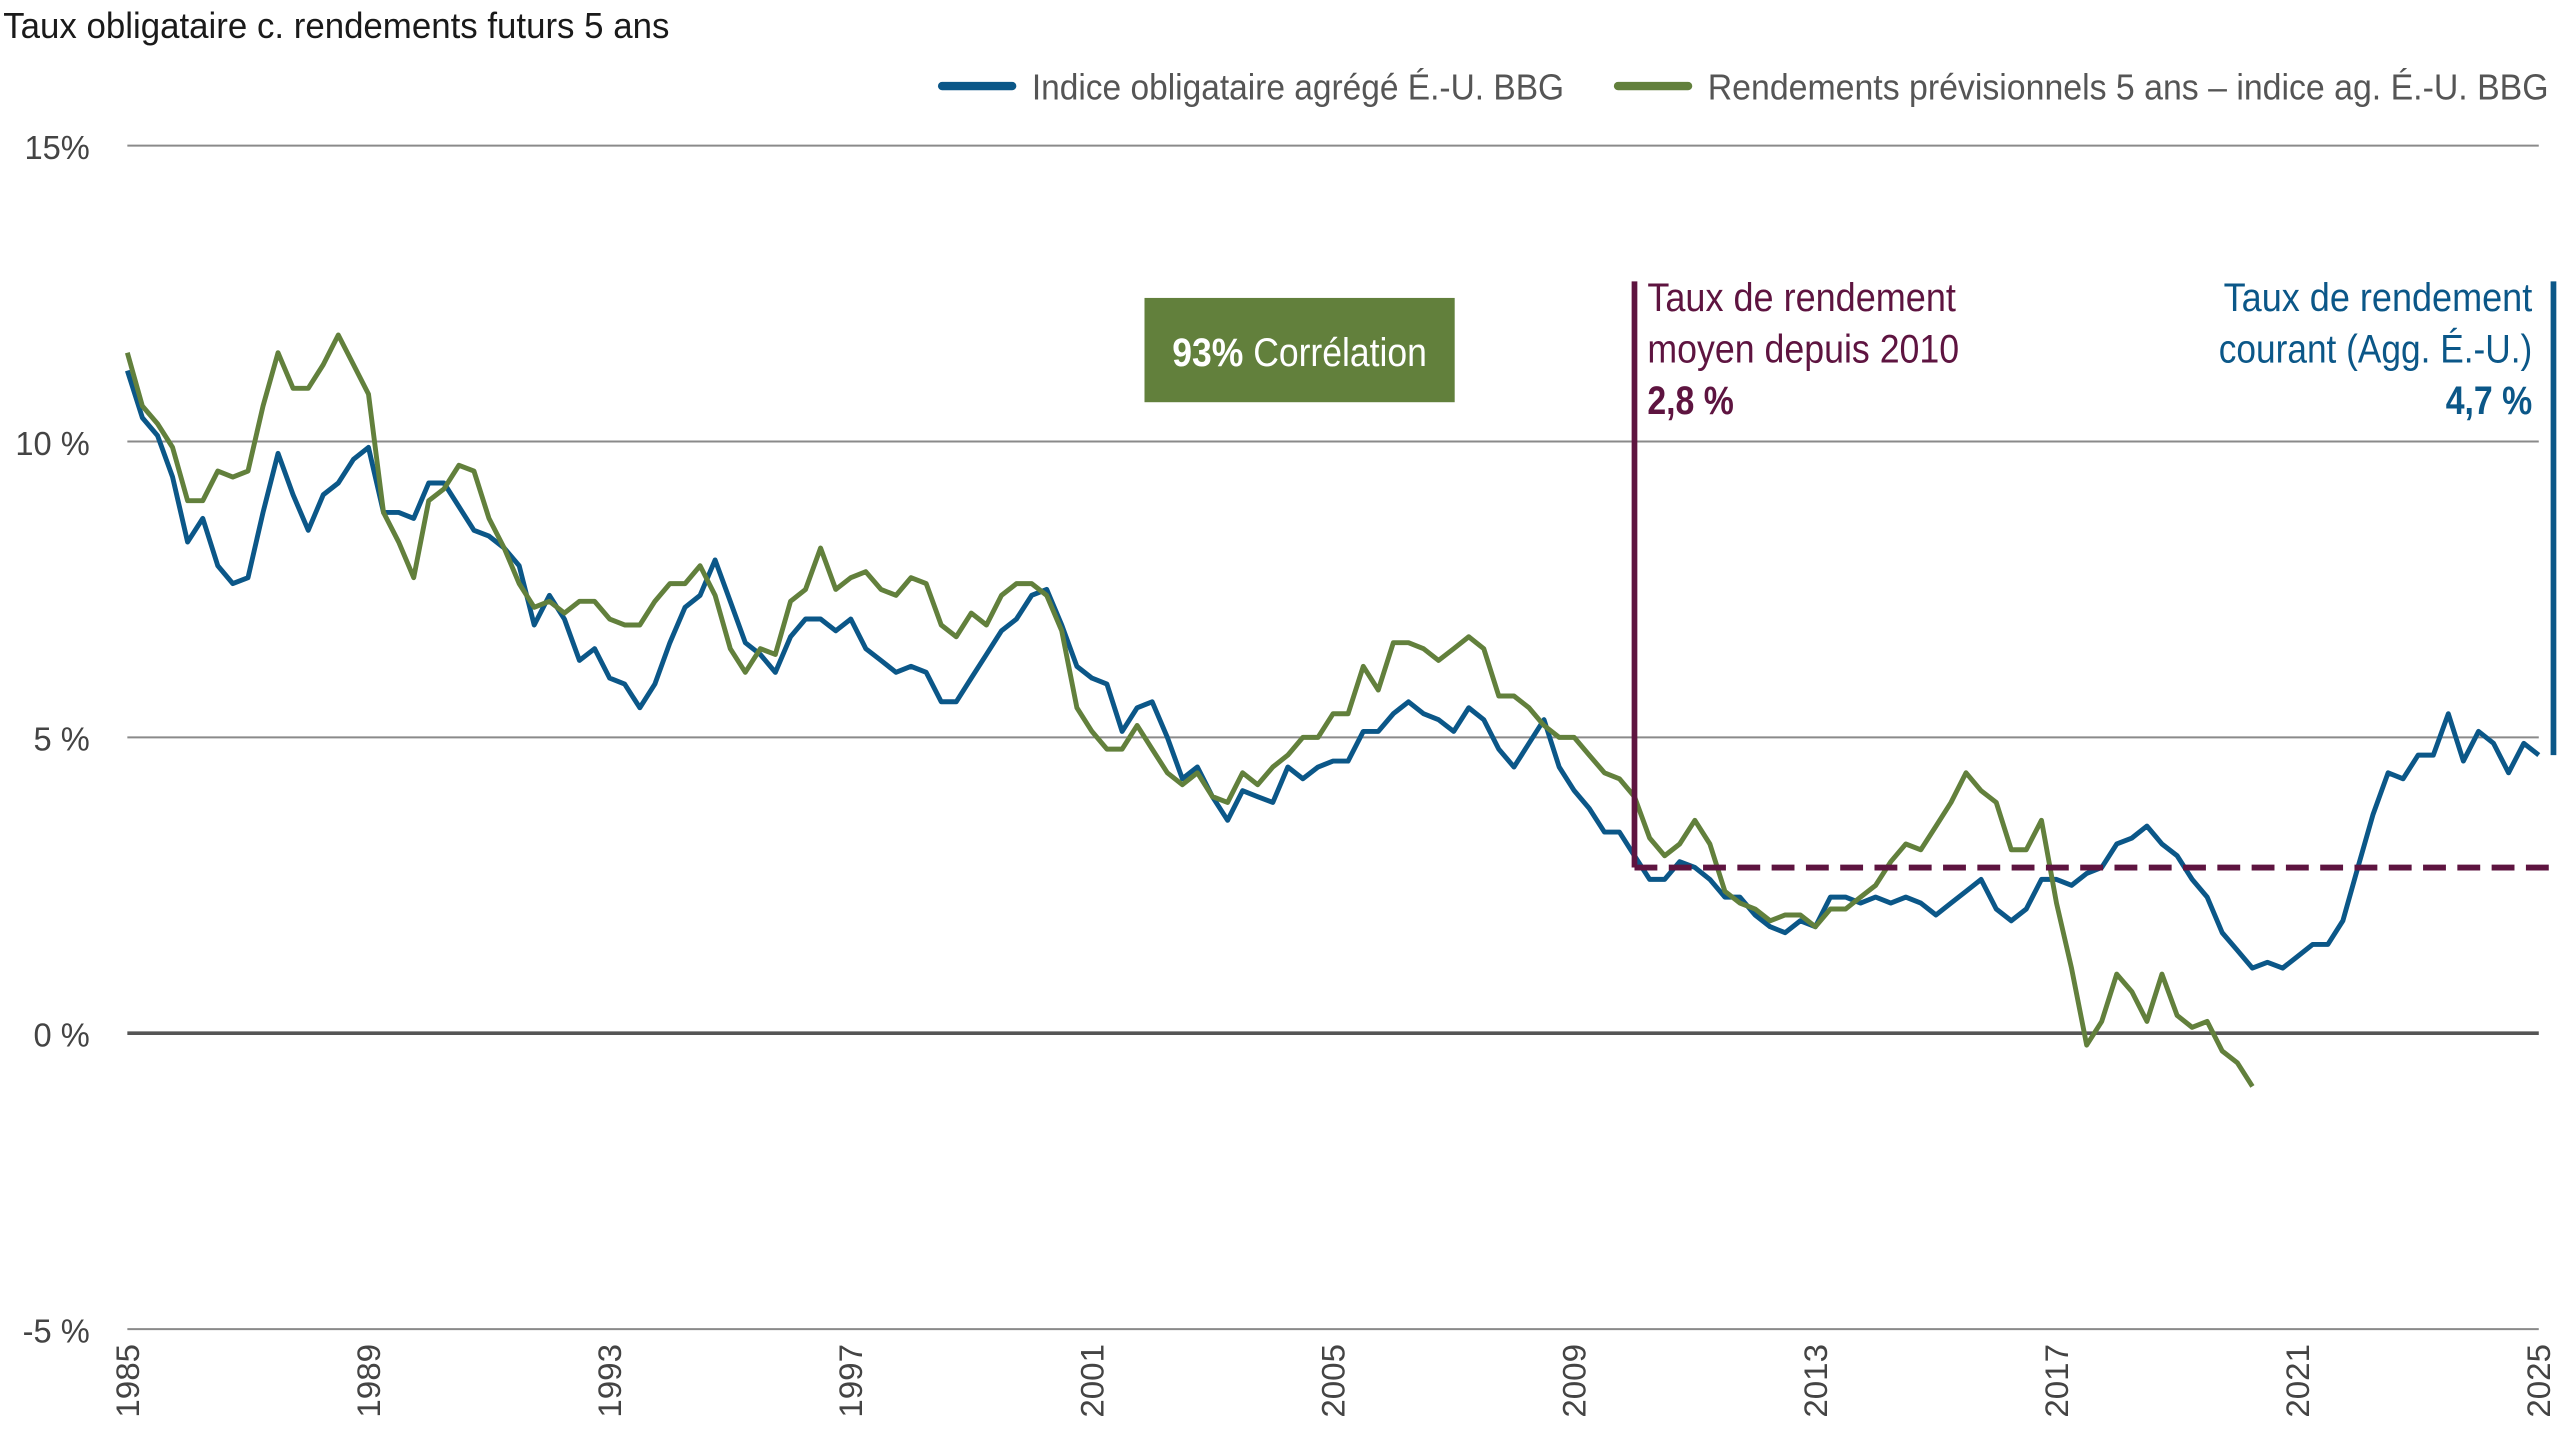 The height and width of the screenshot is (1440, 2560). Describe the element at coordinates (1340, 353) in the screenshot. I see `correlation-text: Corrélation` at that location.